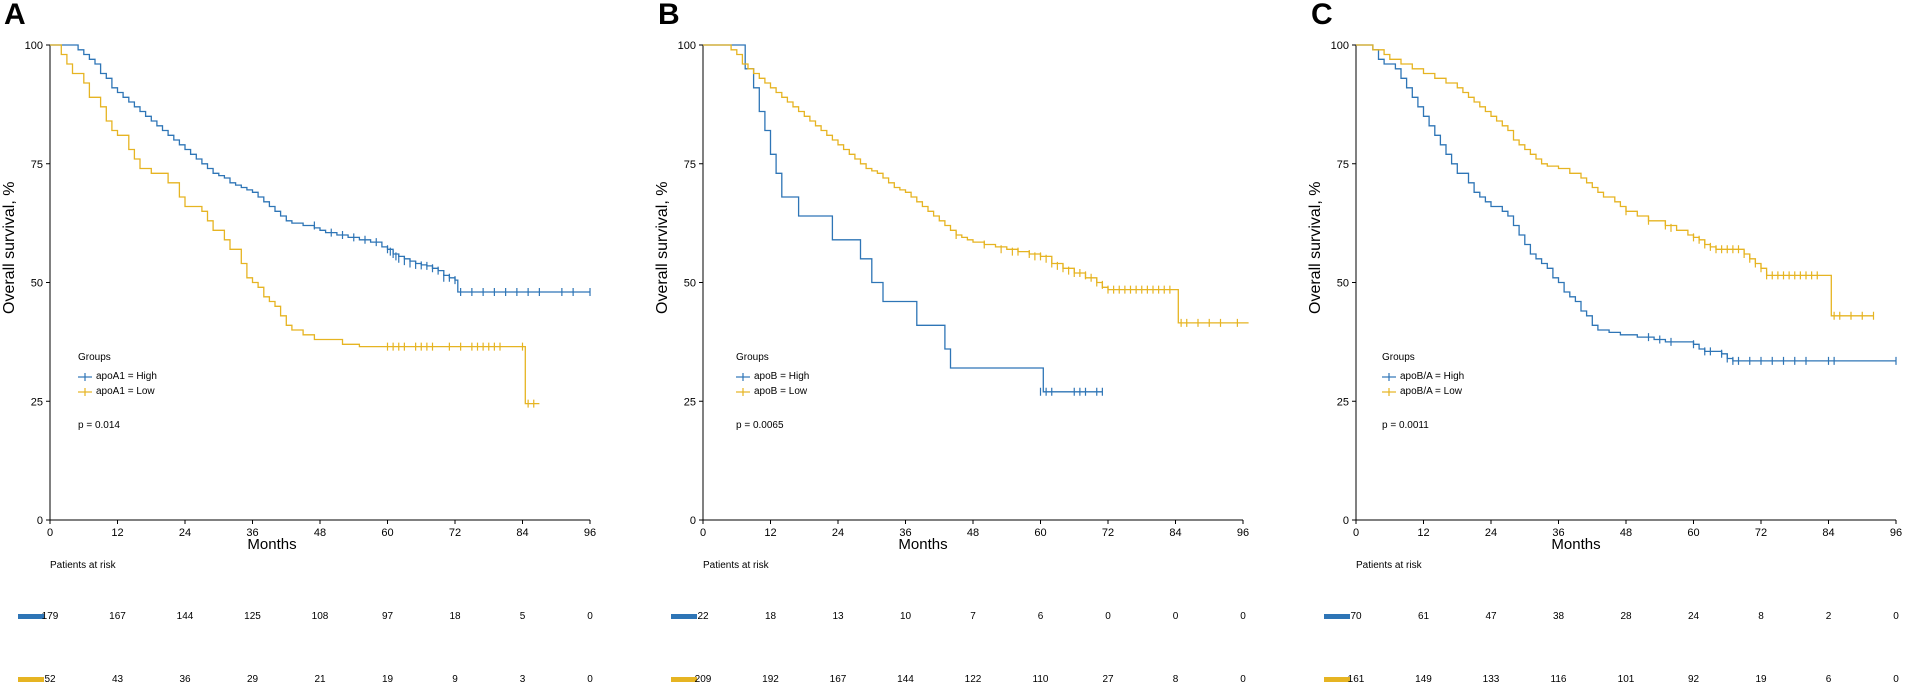  What do you see at coordinates (1693, 679) in the screenshot?
I see `risk-count: 92` at bounding box center [1693, 679].